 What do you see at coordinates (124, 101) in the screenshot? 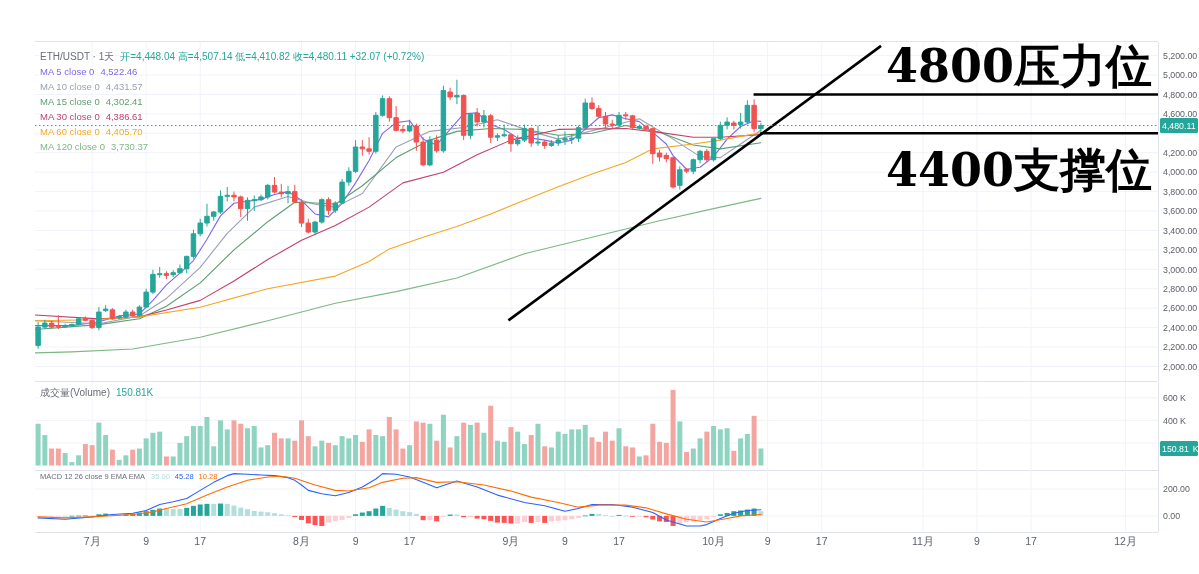
I see `annotation: 4,302.41` at bounding box center [124, 101].